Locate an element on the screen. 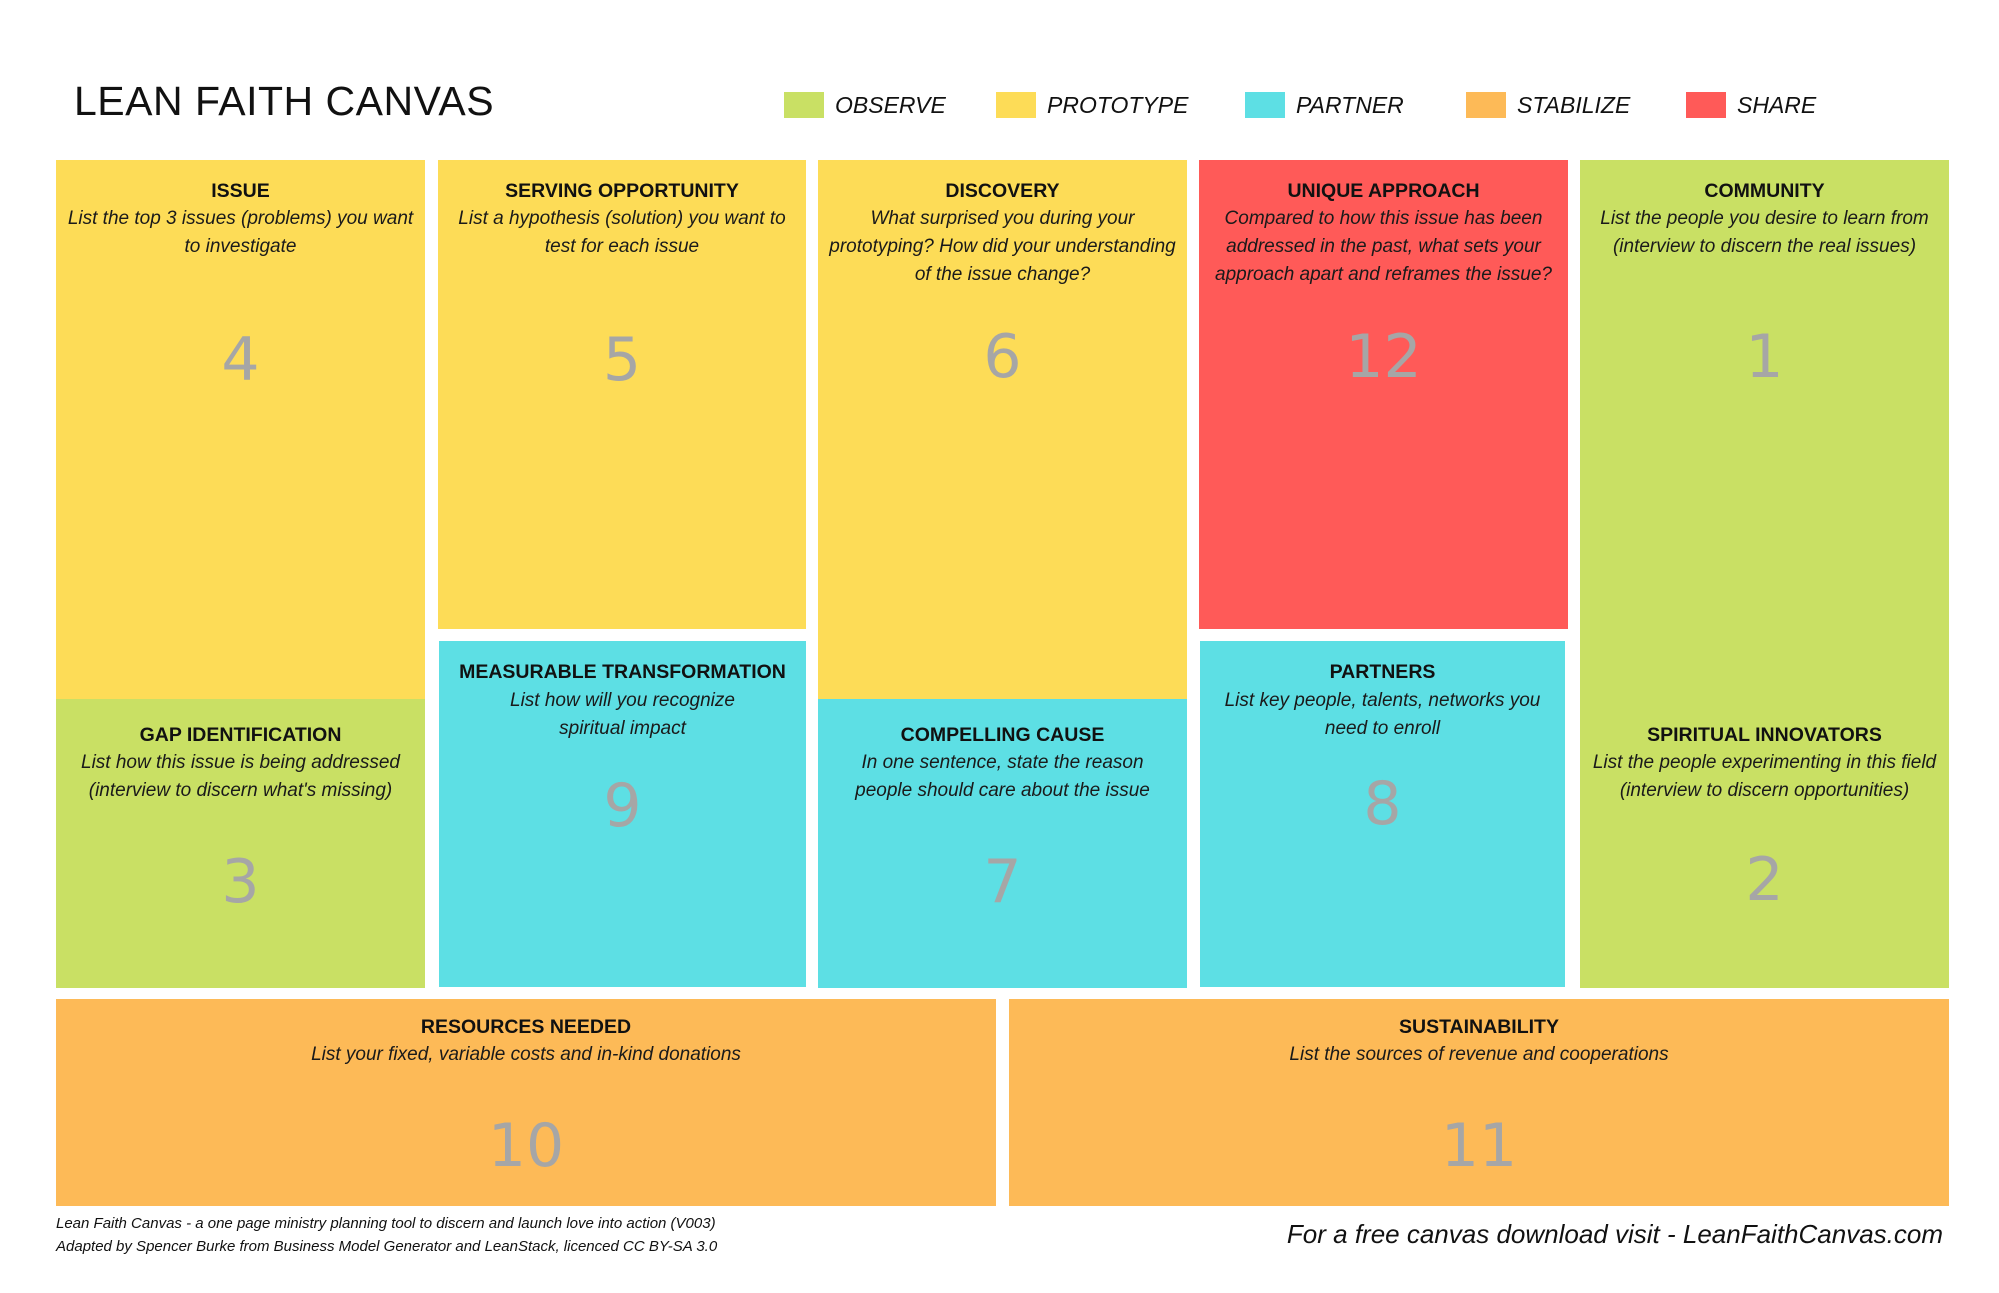 The height and width of the screenshot is (1293, 1999). legend-label-observe: OBSERVE is located at coordinates (890, 104).